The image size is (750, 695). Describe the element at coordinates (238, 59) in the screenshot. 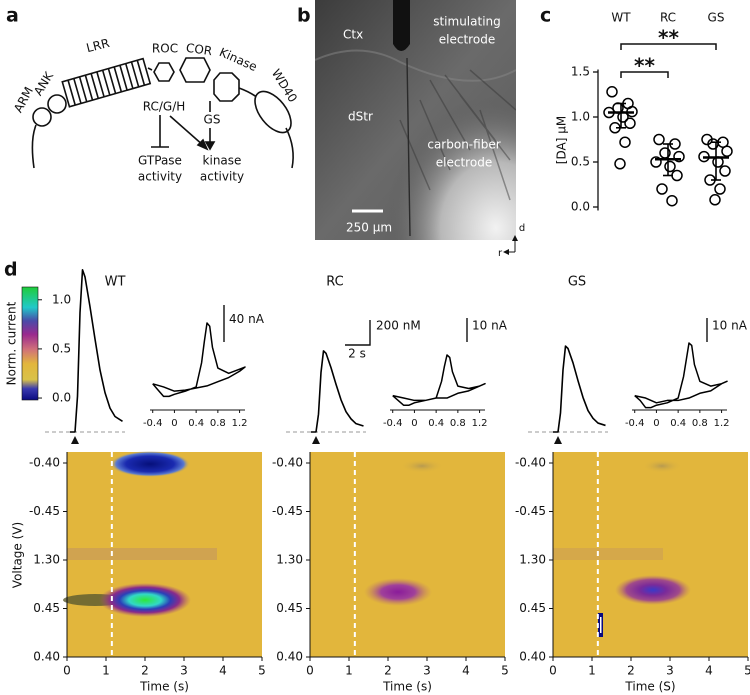

I see `domain-label: Kinase` at that location.